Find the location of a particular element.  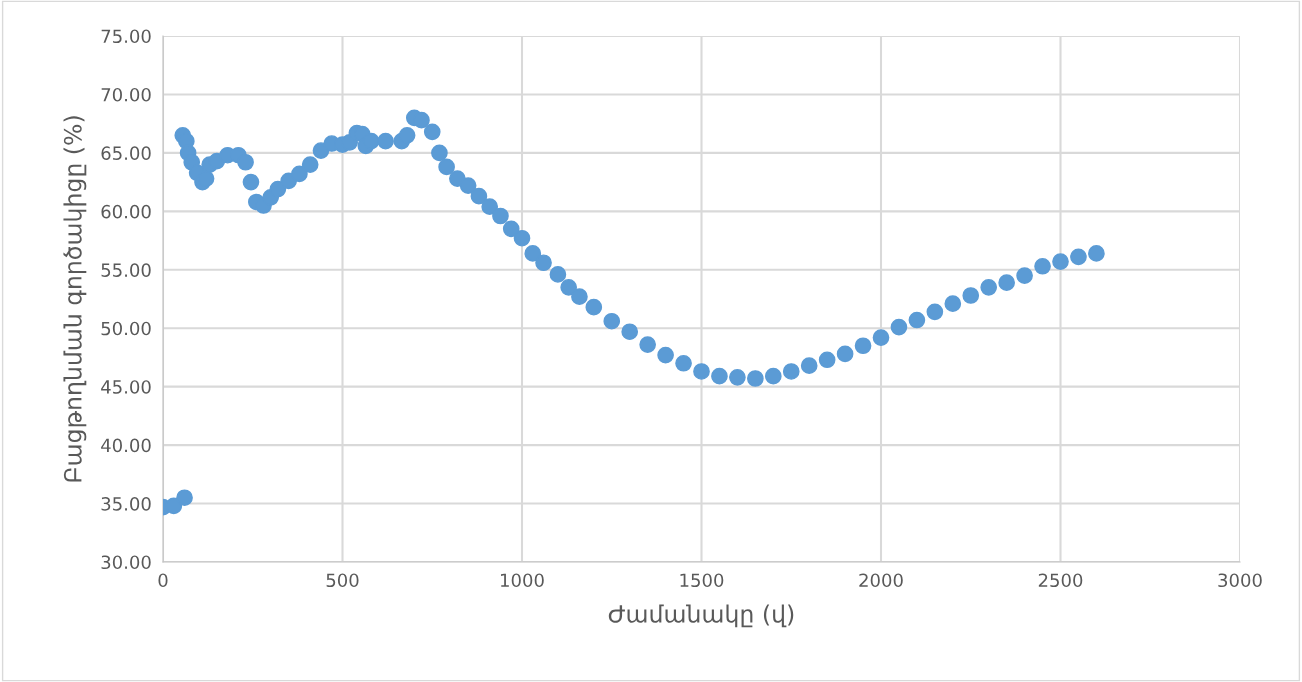

x-tick-label: 3000 is located at coordinates (1240, 580).